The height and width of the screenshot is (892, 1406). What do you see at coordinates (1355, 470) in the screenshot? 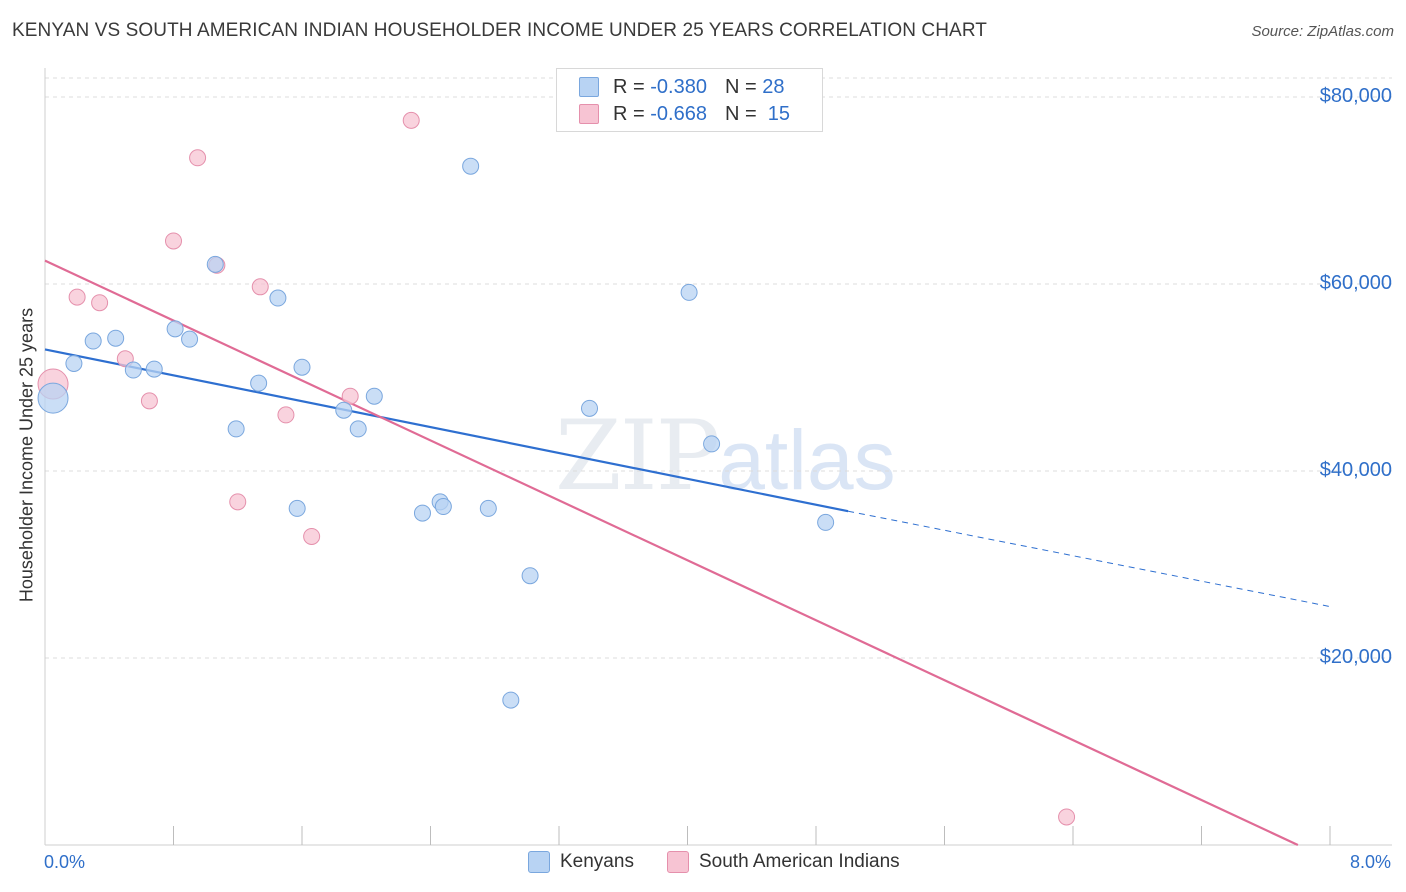
I see `y-tick-label: $40,000` at bounding box center [1355, 470].